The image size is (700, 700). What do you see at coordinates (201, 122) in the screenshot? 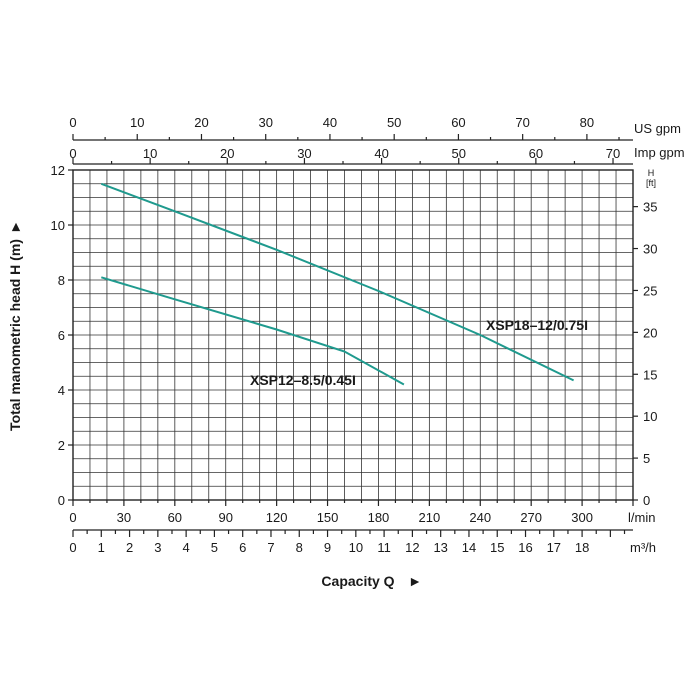
I see `us-gpm-tick-label: 20` at bounding box center [201, 122].